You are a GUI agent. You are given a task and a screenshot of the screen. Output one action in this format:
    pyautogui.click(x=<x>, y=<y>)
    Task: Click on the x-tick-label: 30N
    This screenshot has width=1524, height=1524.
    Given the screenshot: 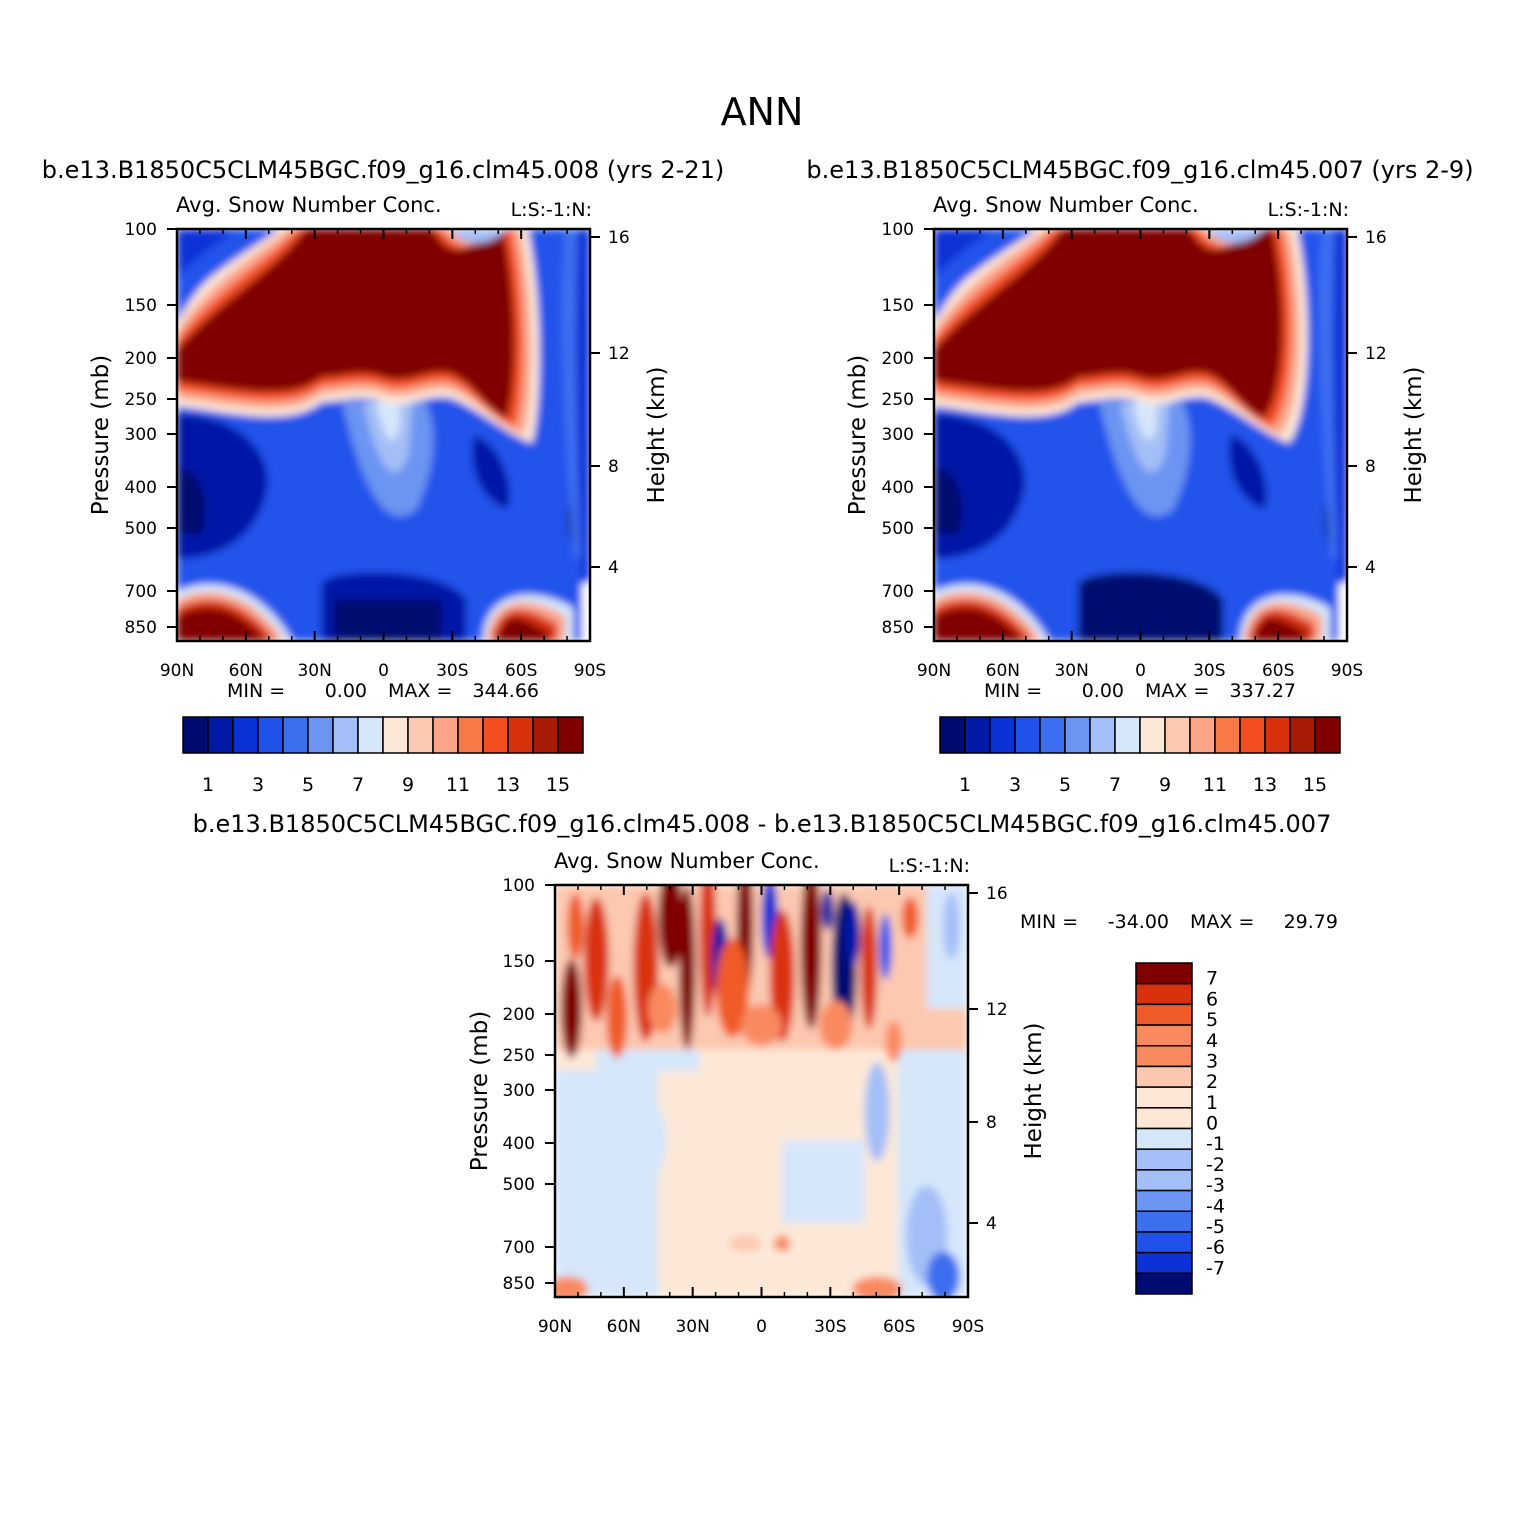 What is the action you would take?
    pyautogui.click(x=314, y=671)
    